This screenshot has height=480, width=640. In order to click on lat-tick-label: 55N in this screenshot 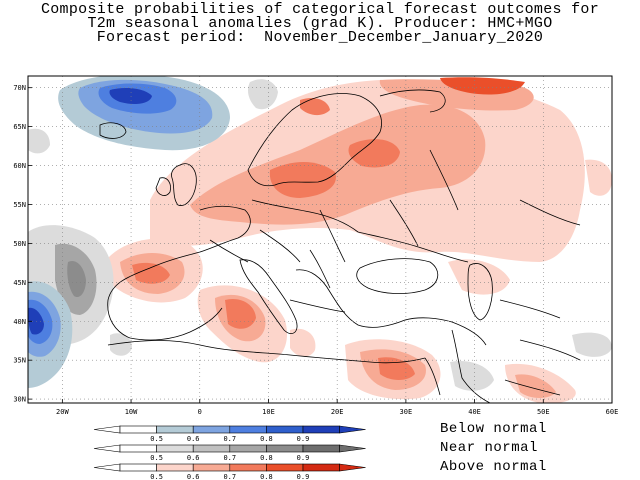, I will do `click(19, 205)`.